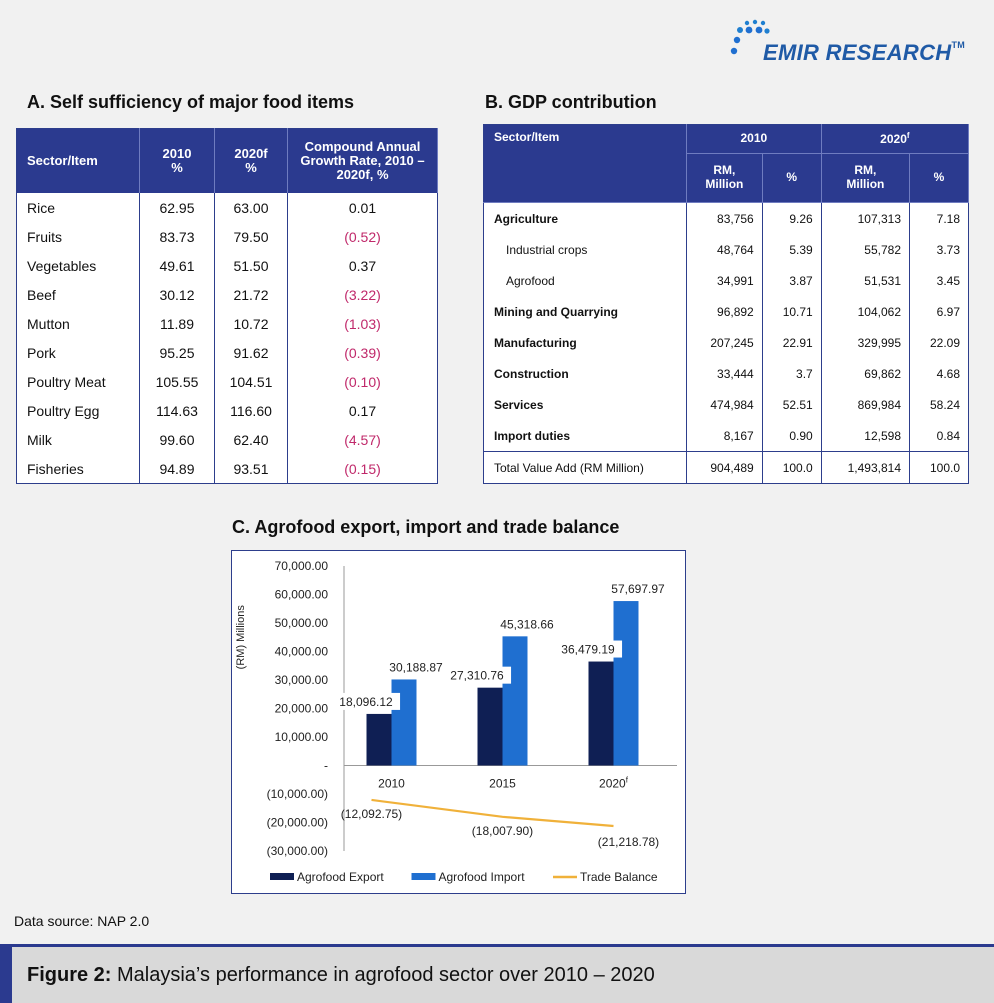  Describe the element at coordinates (362, 207) in the screenshot. I see `cell-cagr: 0.01` at that location.